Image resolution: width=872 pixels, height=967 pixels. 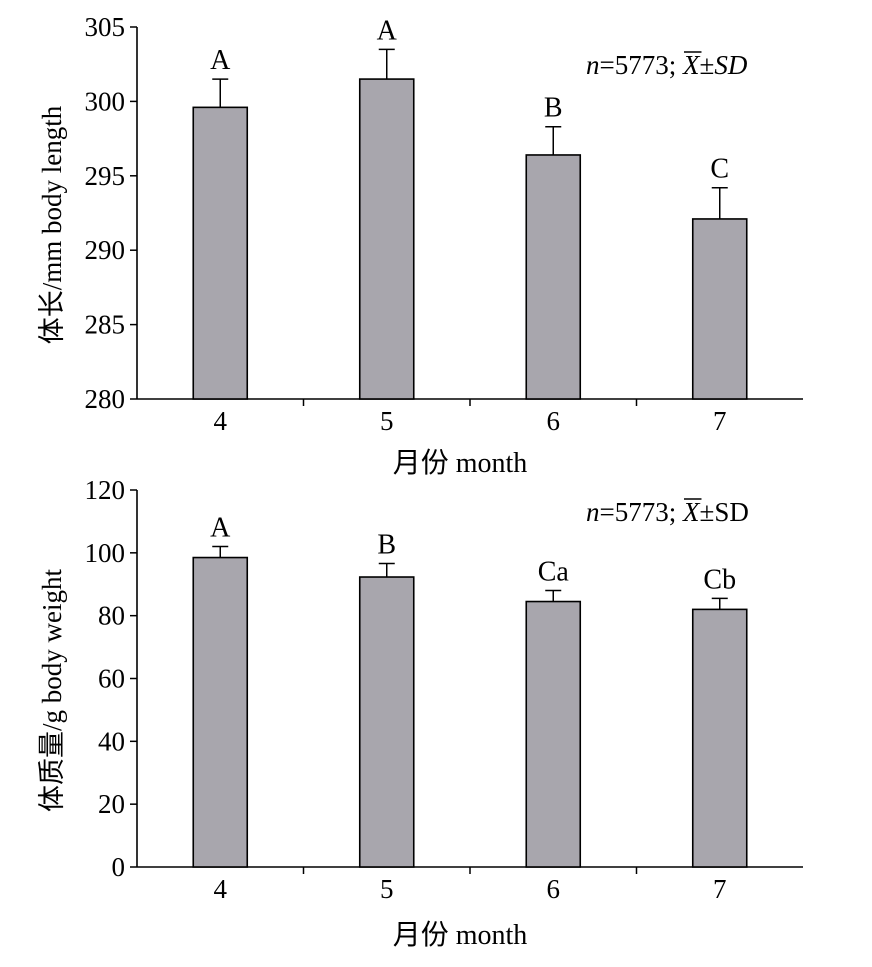 I want to click on y-tick-label: 40, so click(x=111, y=741).